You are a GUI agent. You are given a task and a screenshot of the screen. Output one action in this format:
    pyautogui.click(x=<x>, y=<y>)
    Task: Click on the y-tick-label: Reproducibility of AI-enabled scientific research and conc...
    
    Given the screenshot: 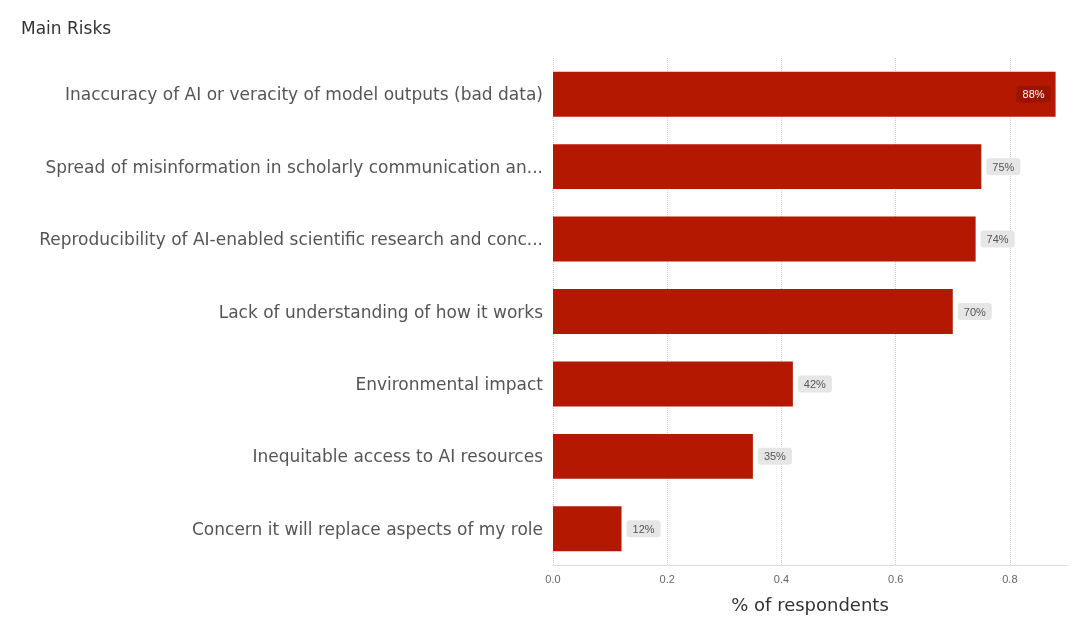 What is the action you would take?
    pyautogui.click(x=291, y=239)
    